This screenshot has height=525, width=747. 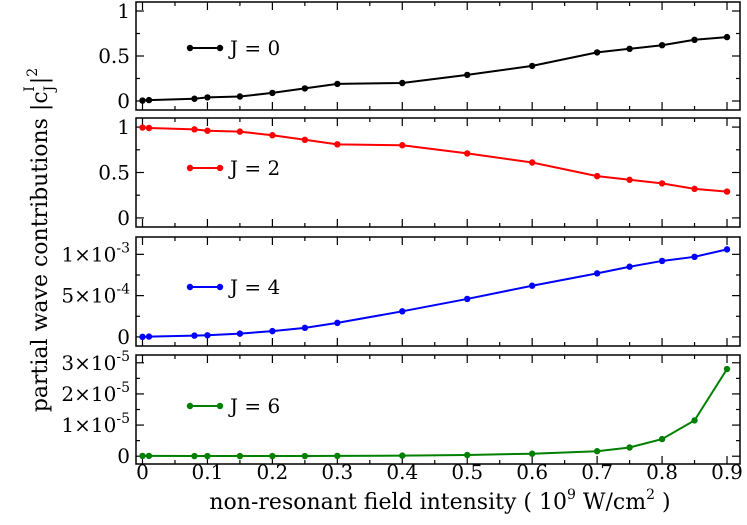 What do you see at coordinates (402, 472) in the screenshot?
I see `x-tick-label: 0.4` at bounding box center [402, 472].